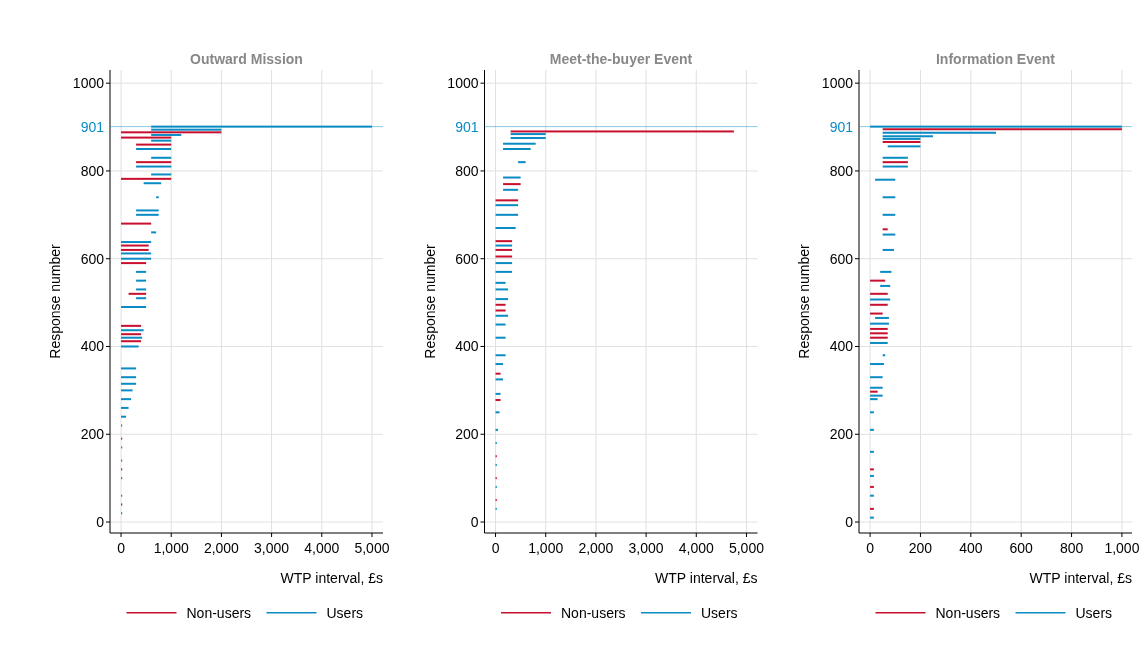 The image size is (1147, 655). I want to click on x-tick-label: 200, so click(920, 548).